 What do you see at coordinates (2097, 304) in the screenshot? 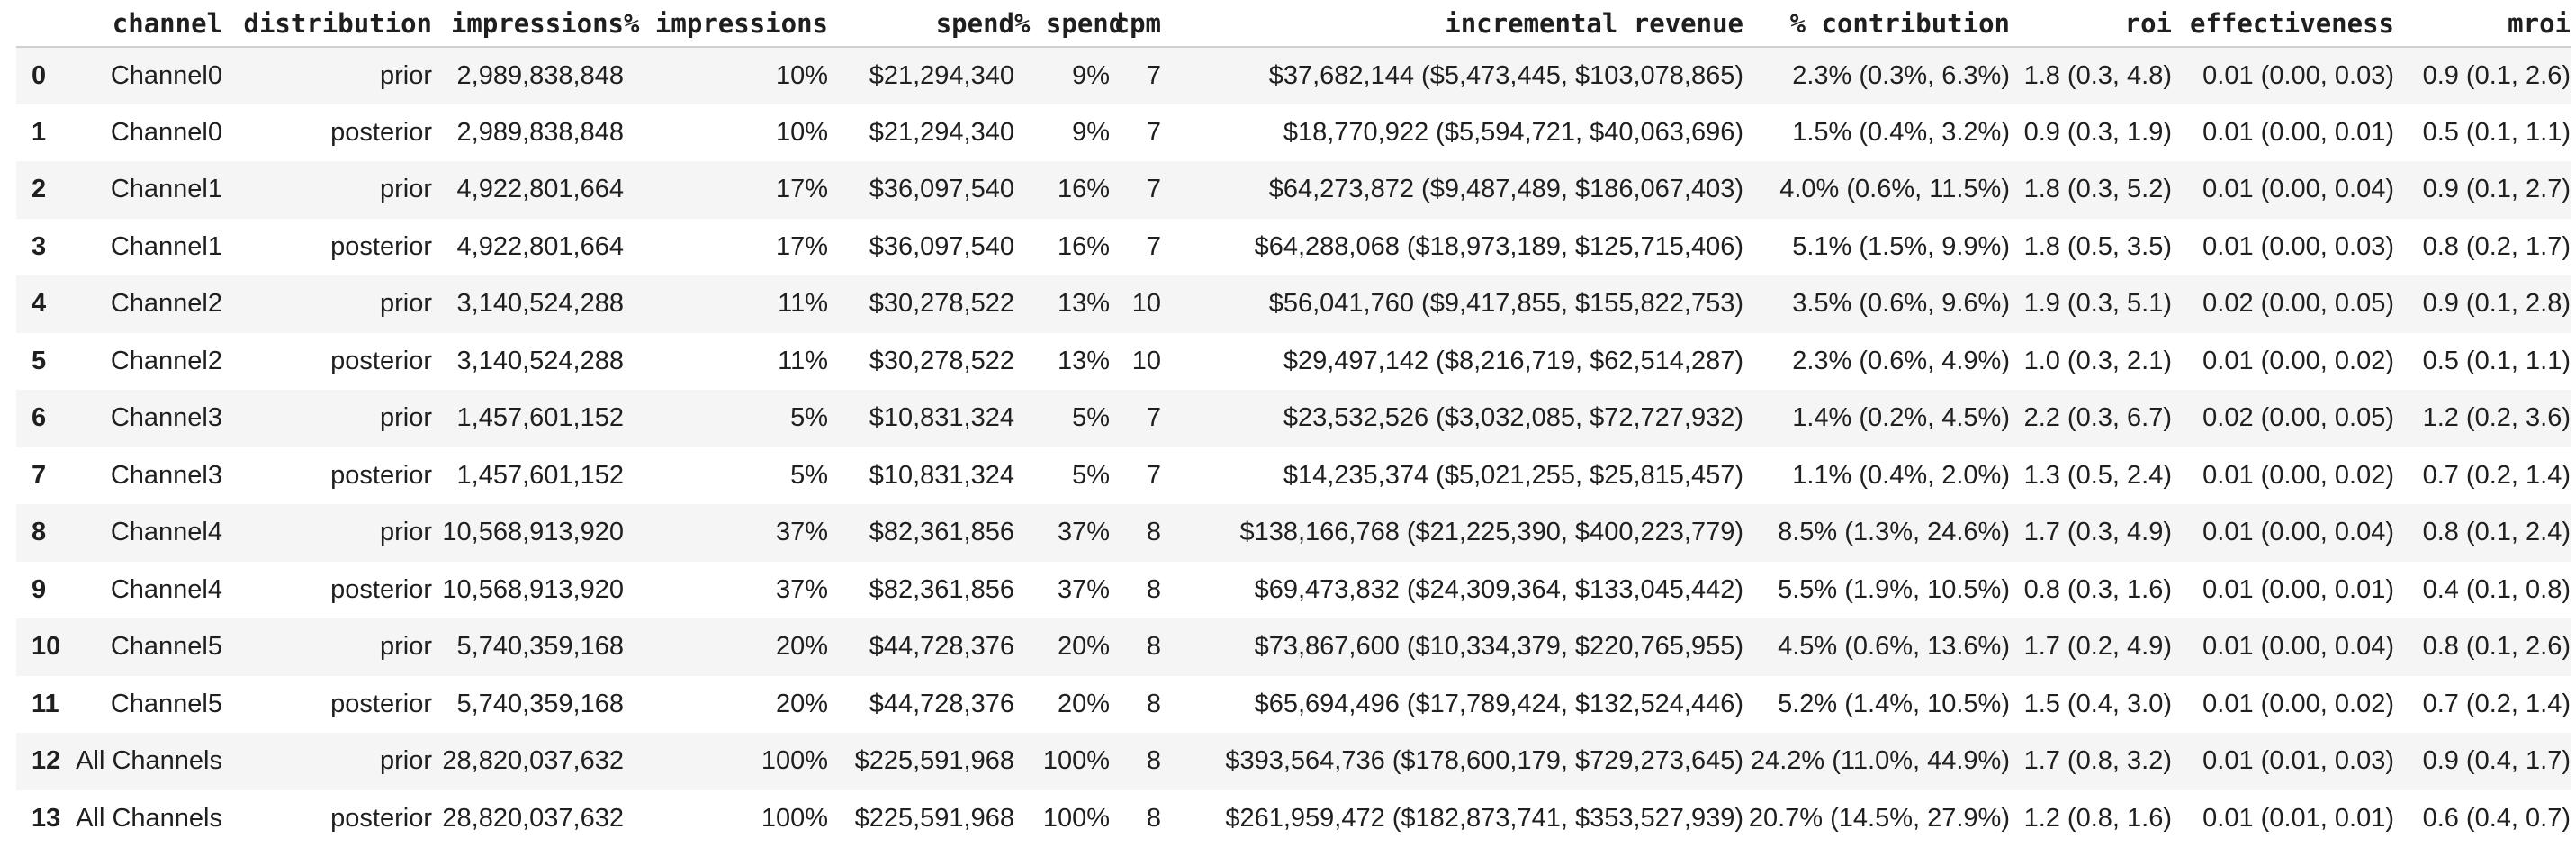
I see `cell-roi: 1.9 (0.3, 5.1)` at bounding box center [2097, 304].